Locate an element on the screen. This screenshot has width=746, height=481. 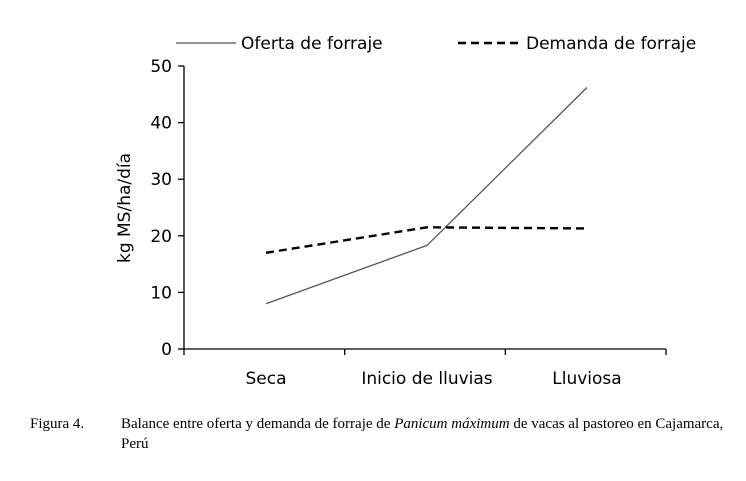
x-tick-label: Lluviosa is located at coordinates (586, 379).